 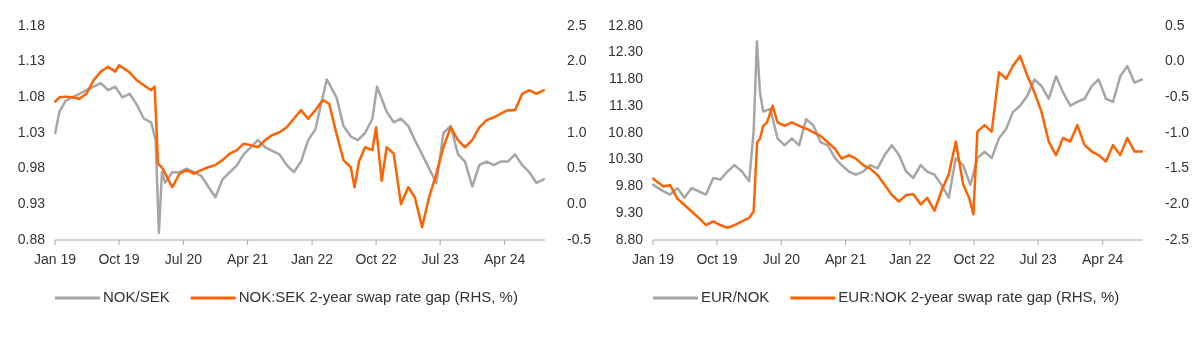 I want to click on y-tick-label: 10.30, so click(x=625, y=158).